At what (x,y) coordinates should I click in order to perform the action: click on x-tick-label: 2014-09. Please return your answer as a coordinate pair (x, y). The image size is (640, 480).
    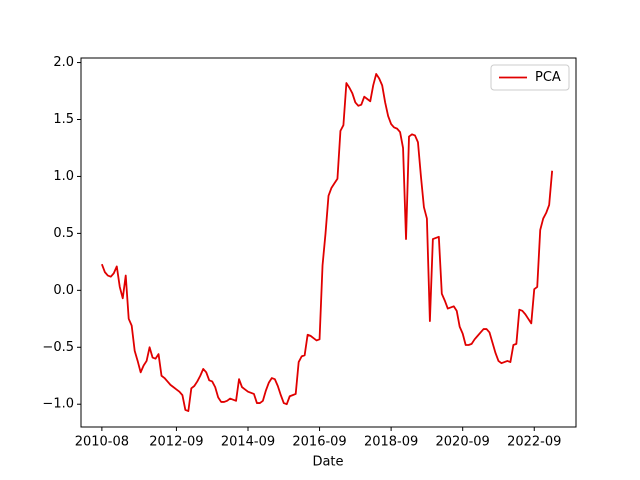
    Looking at the image, I should click on (248, 442).